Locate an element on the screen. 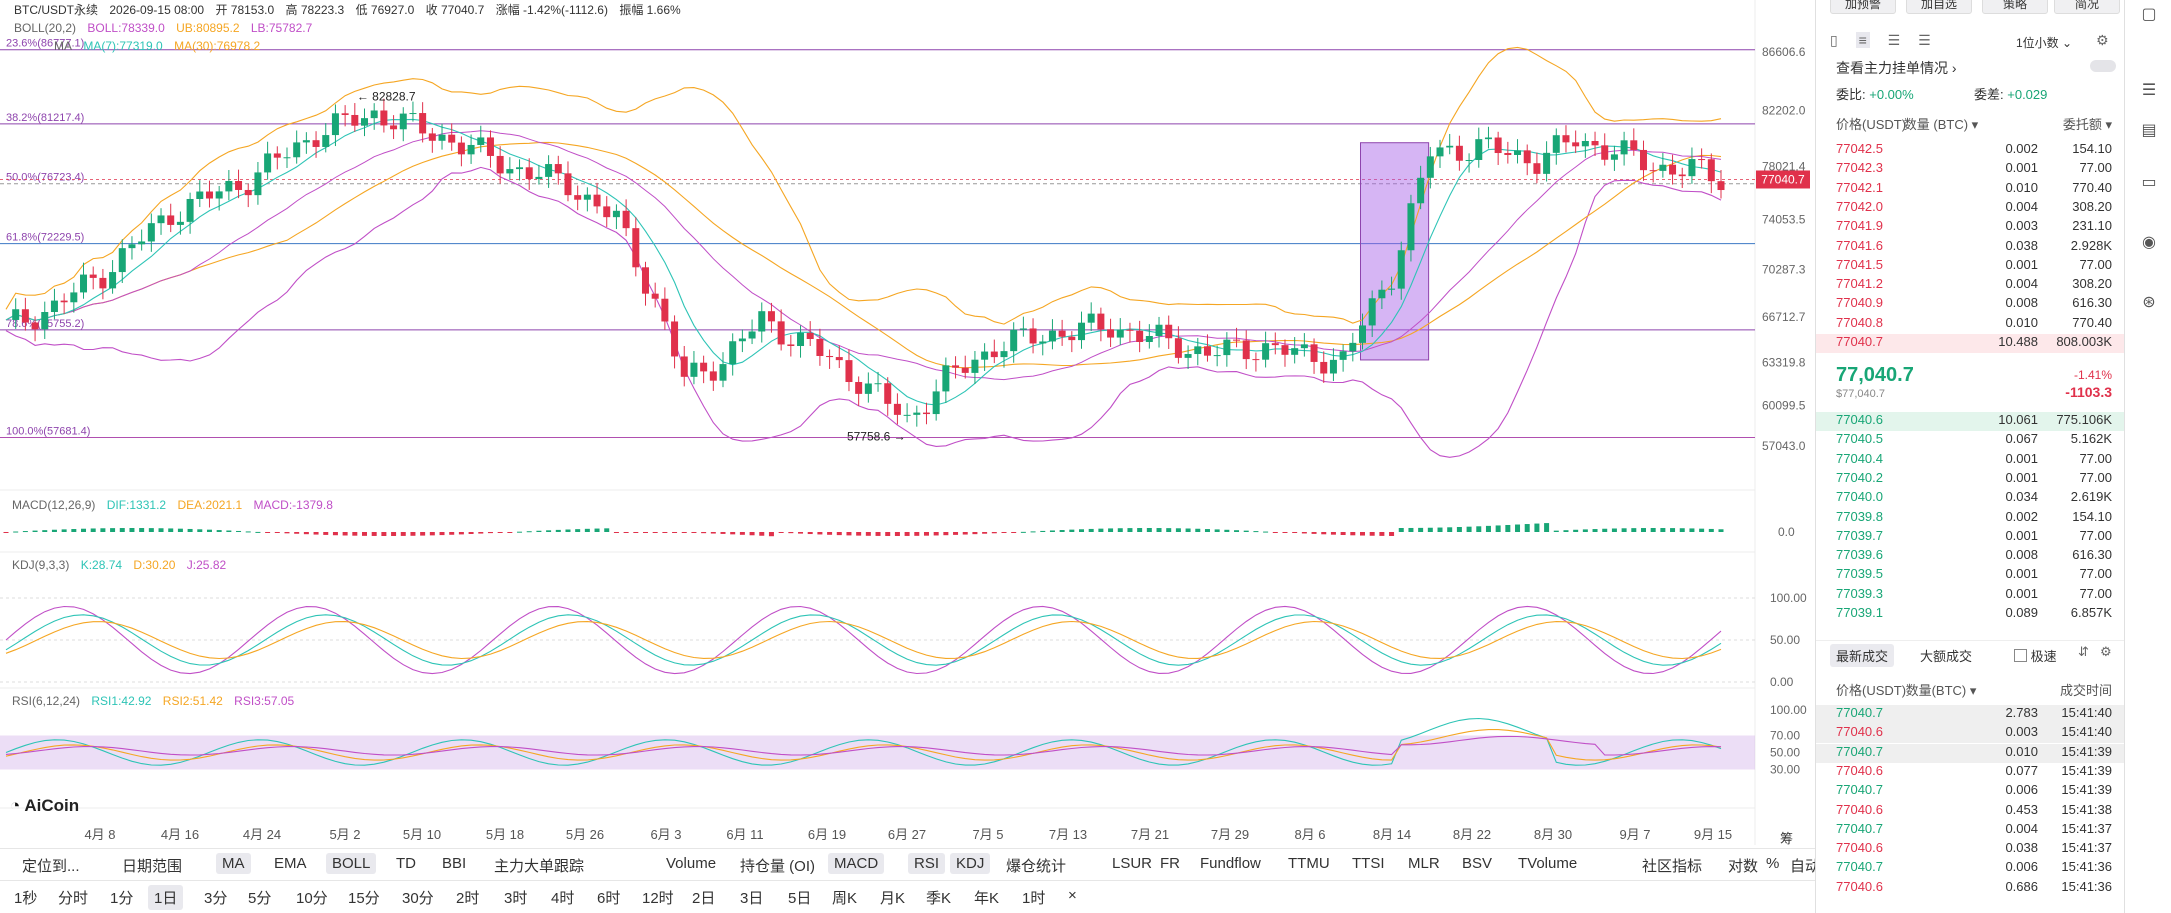 This screenshot has height=913, width=2171. document-icon: ▢ is located at coordinates (2149, 14).